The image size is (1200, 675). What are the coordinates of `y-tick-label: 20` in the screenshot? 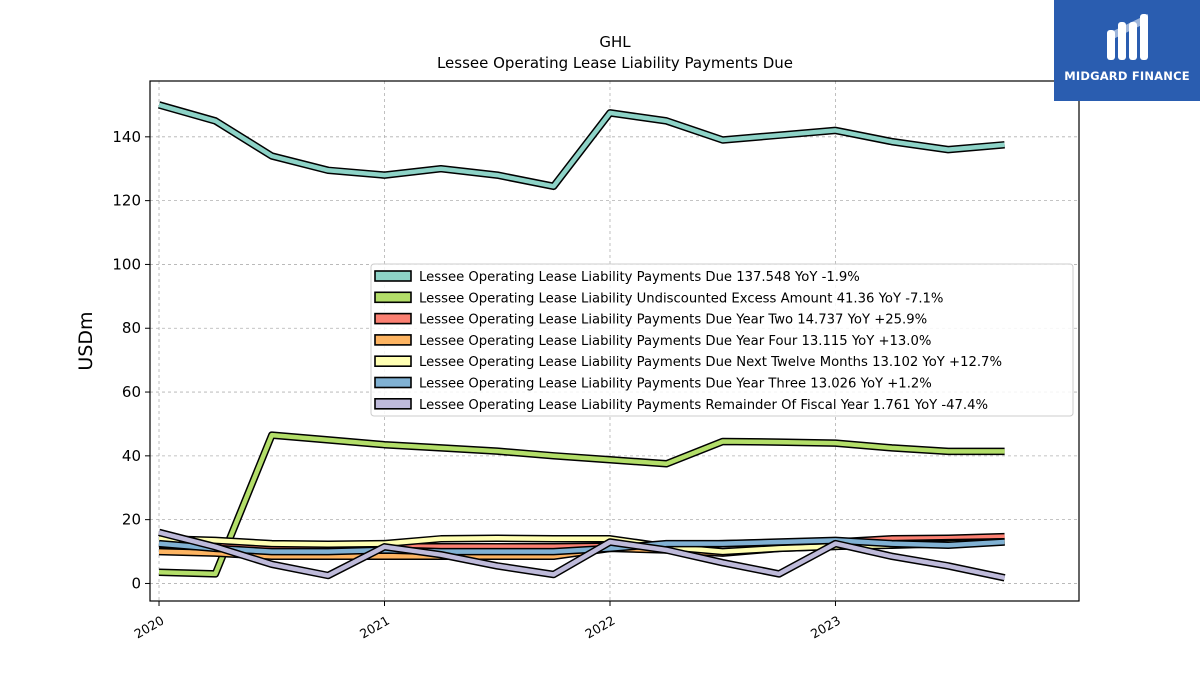 It's located at (131, 520).